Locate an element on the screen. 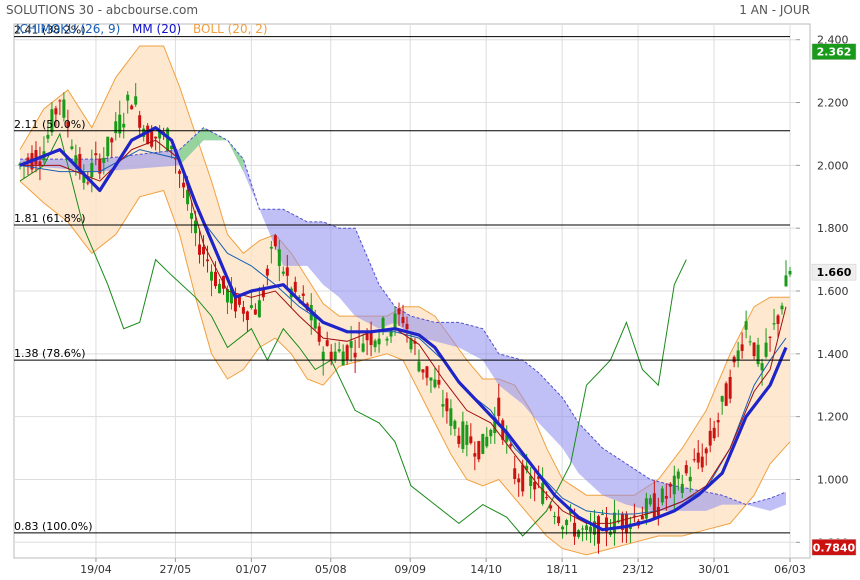 The width and height of the screenshot is (860, 580). legend-mm: MM (20) is located at coordinates (156, 29).